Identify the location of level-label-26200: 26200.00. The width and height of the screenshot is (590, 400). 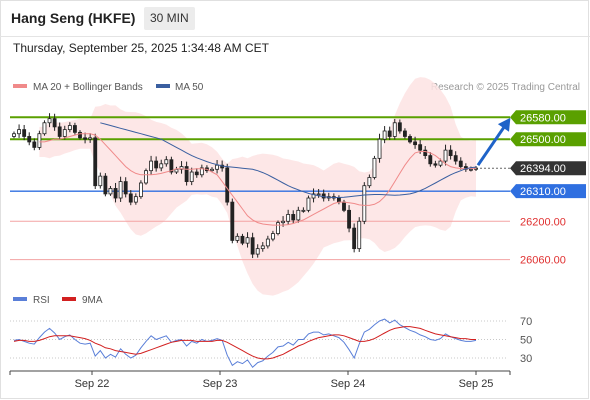
(543, 222).